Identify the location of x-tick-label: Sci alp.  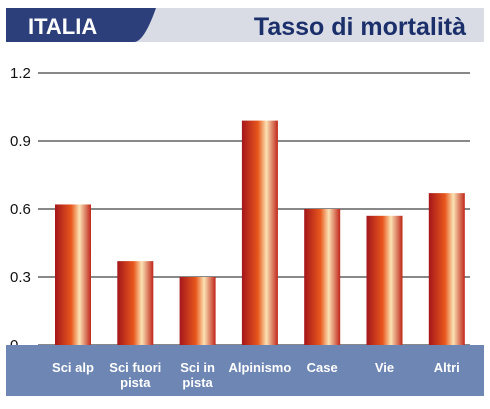
(73, 367).